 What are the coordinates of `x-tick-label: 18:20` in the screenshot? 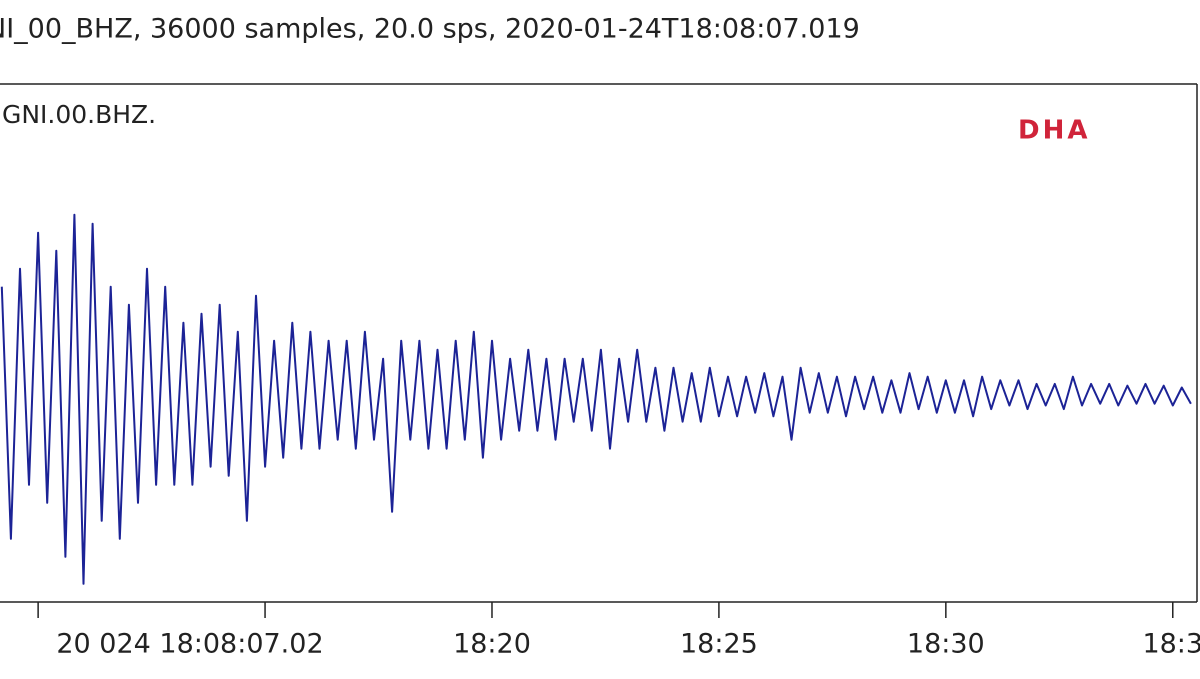 It's located at (492, 644).